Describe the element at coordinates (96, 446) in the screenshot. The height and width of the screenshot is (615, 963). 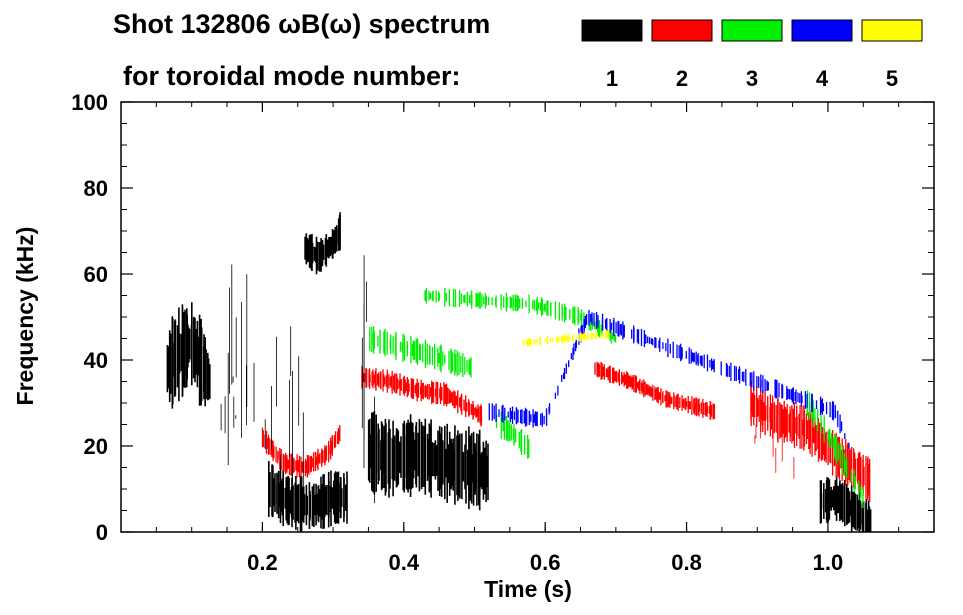
I see `y-tick-label: 20` at that location.